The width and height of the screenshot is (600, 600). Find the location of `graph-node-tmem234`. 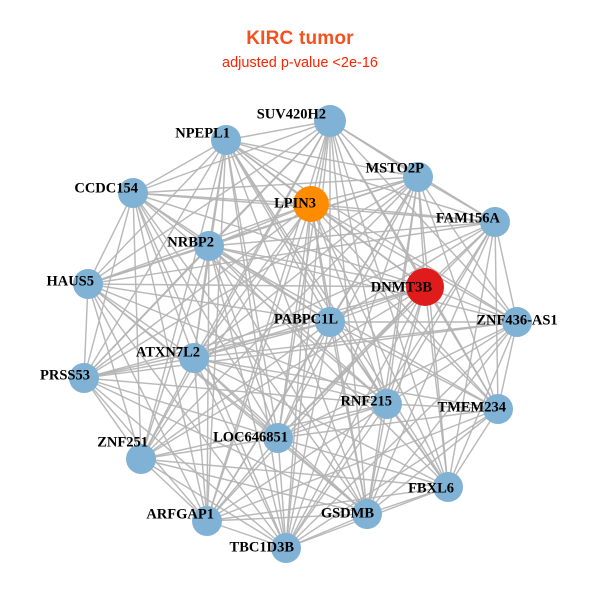

graph-node-tmem234 is located at coordinates (498, 409).